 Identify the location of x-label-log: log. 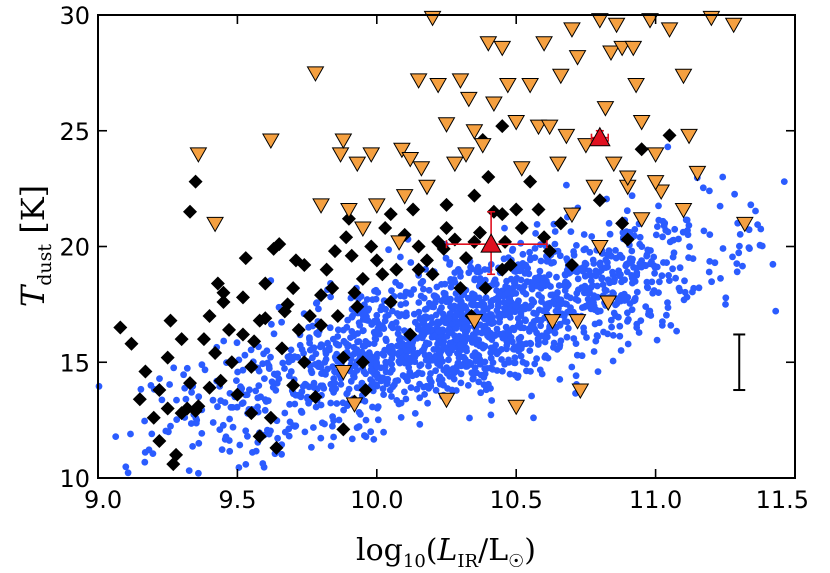
(379, 550).